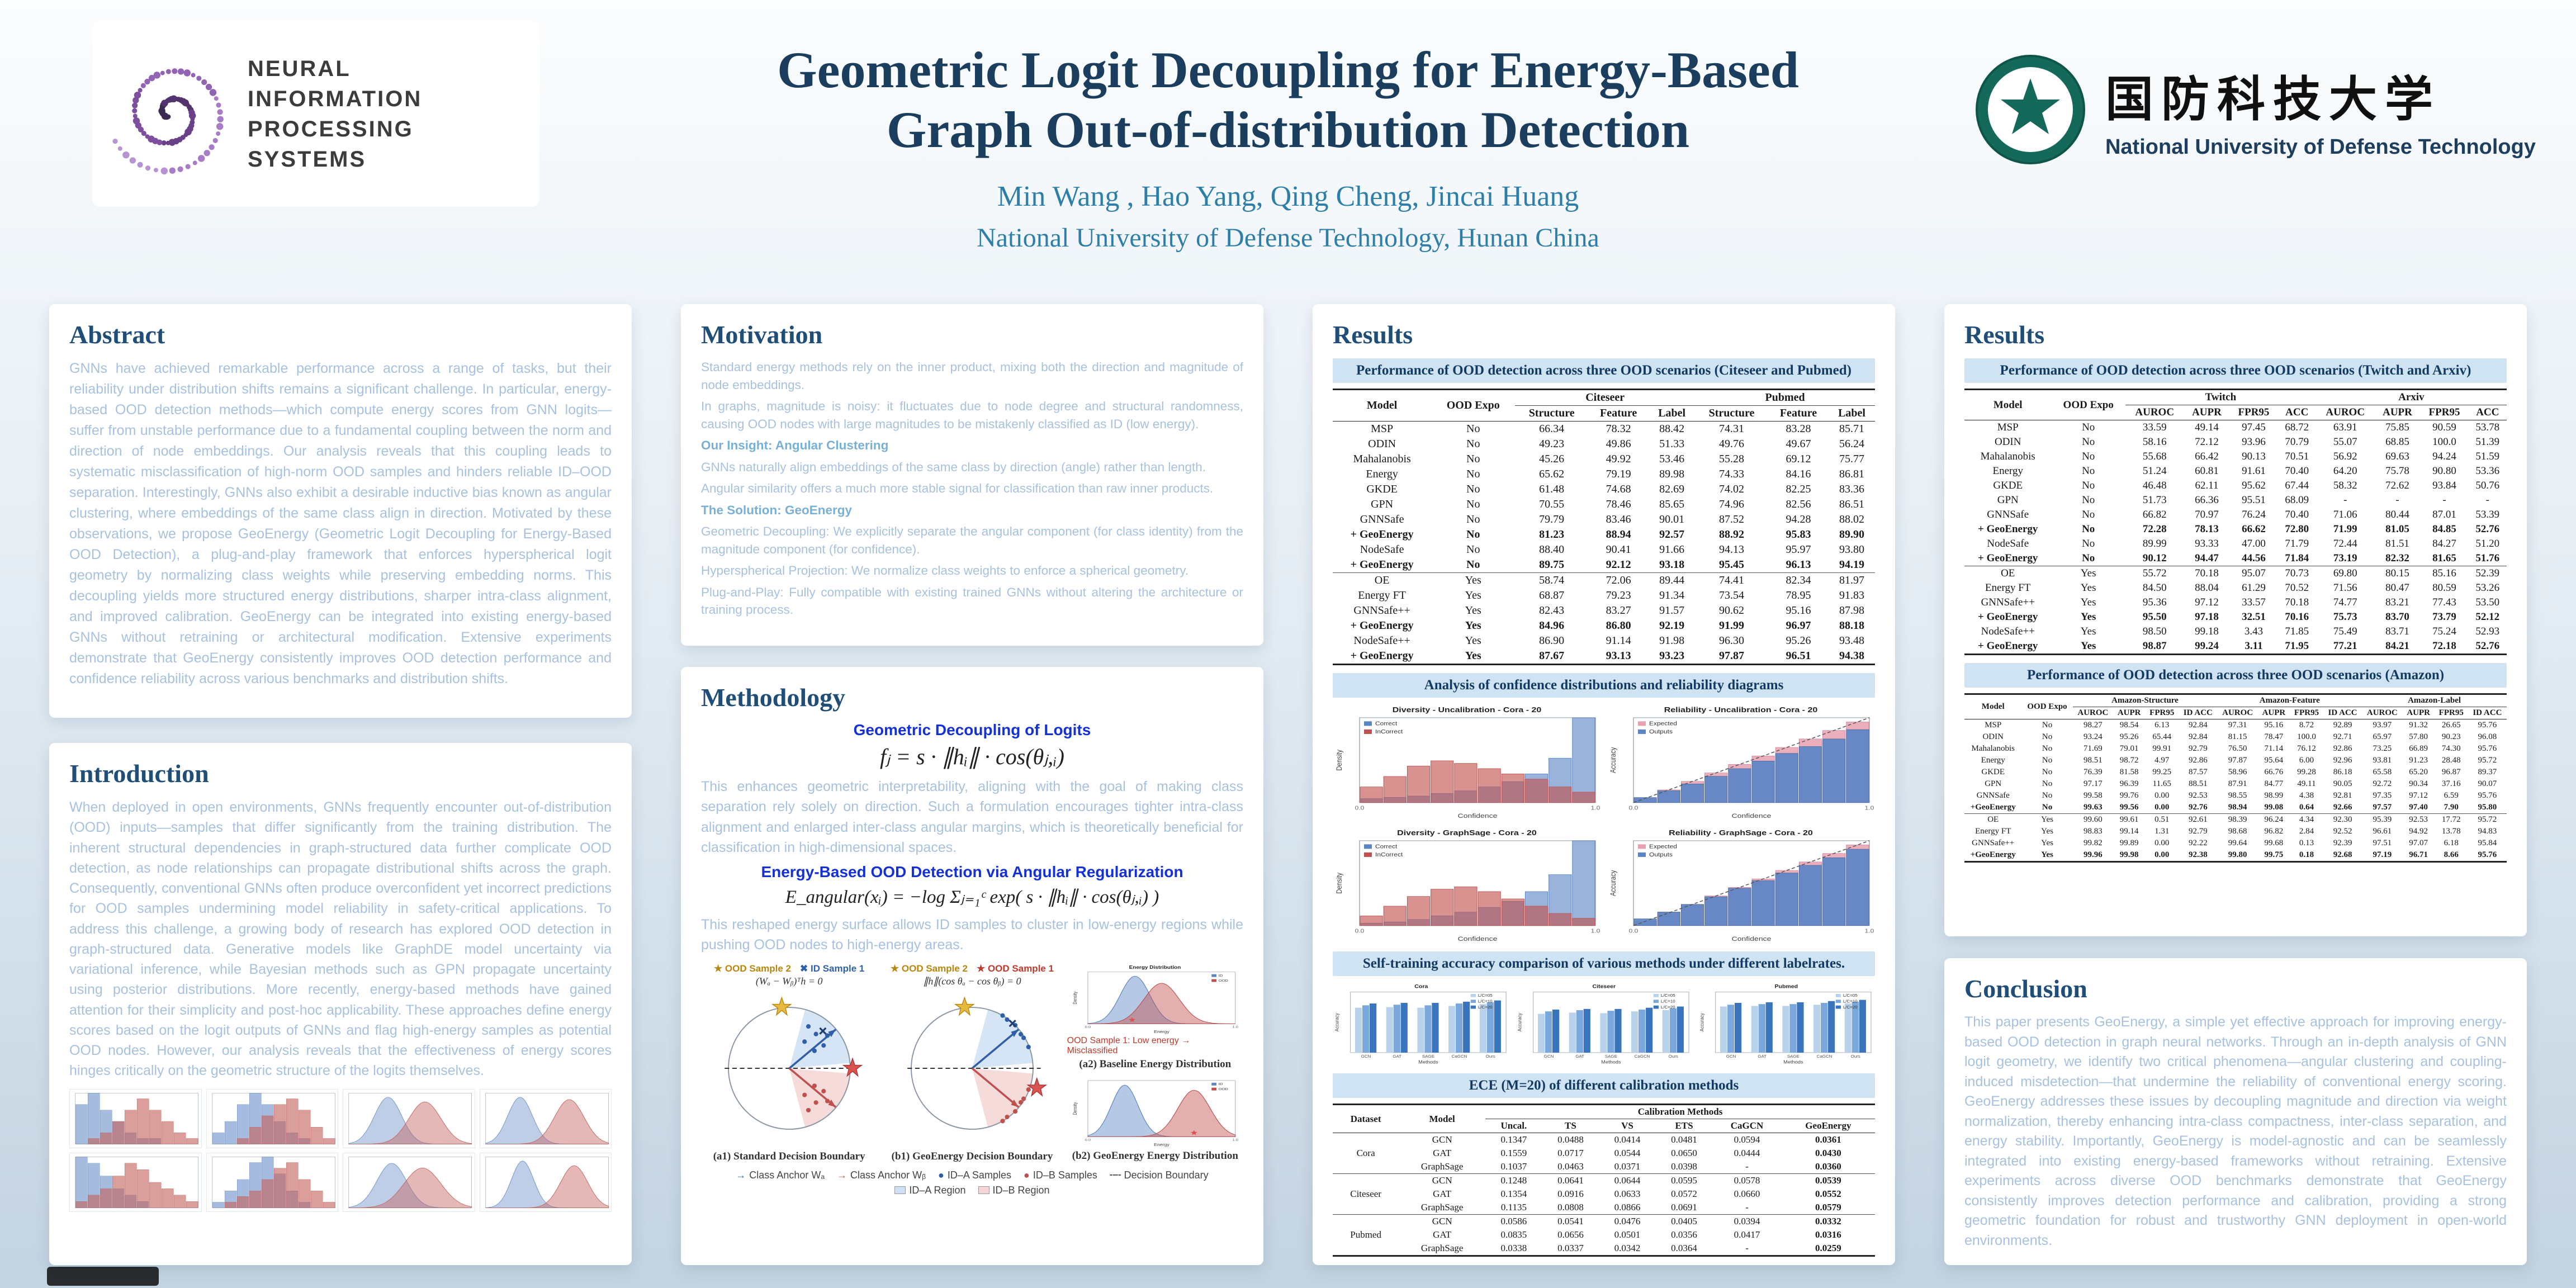 The height and width of the screenshot is (1288, 2576). What do you see at coordinates (1571, 1248) in the screenshot?
I see `cell: 0.0337` at bounding box center [1571, 1248].